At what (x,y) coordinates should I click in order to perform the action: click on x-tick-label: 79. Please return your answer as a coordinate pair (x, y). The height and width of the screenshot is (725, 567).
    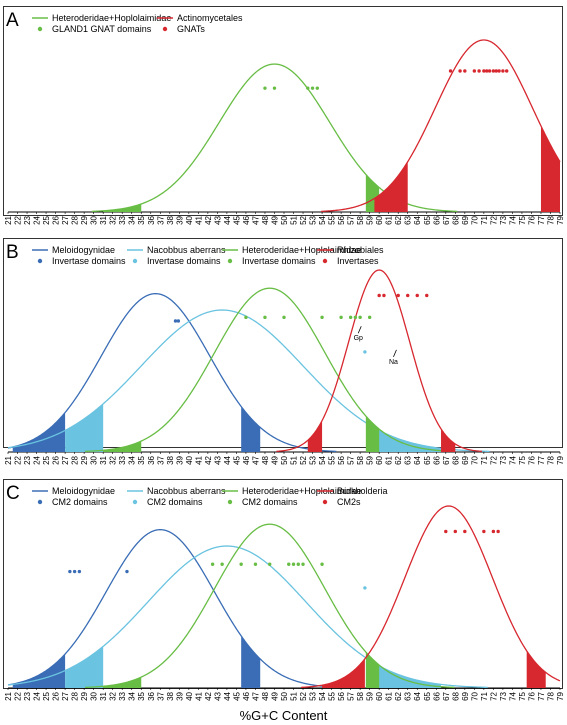
    Looking at the image, I should click on (560, 695).